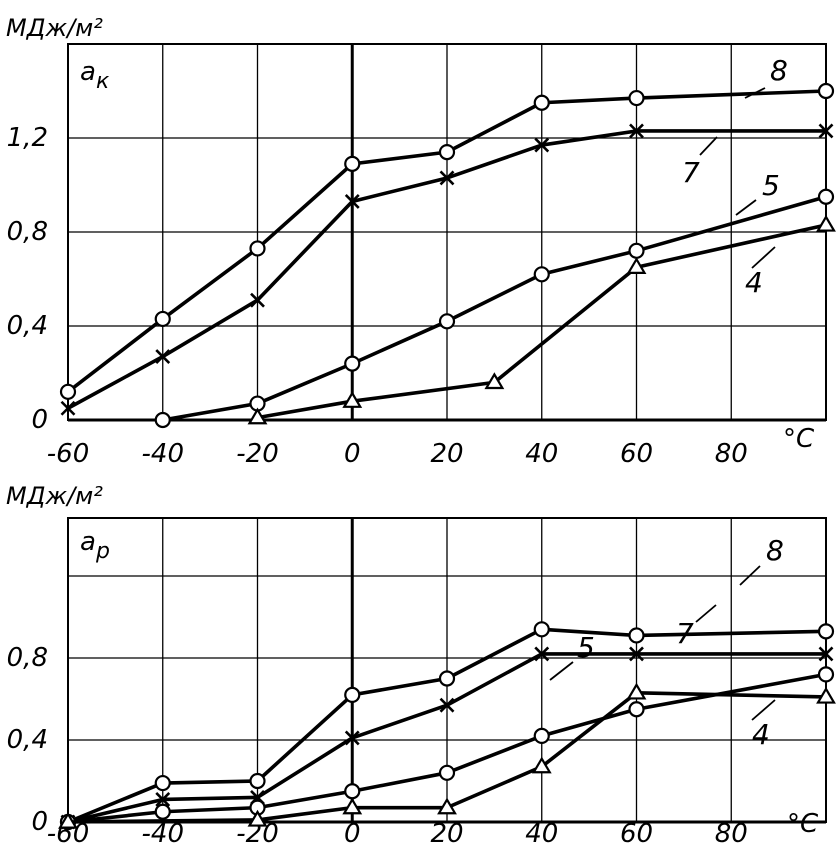 This screenshot has height=850, width=840. I want to click on panel-label-subscript: р, so click(102, 551).